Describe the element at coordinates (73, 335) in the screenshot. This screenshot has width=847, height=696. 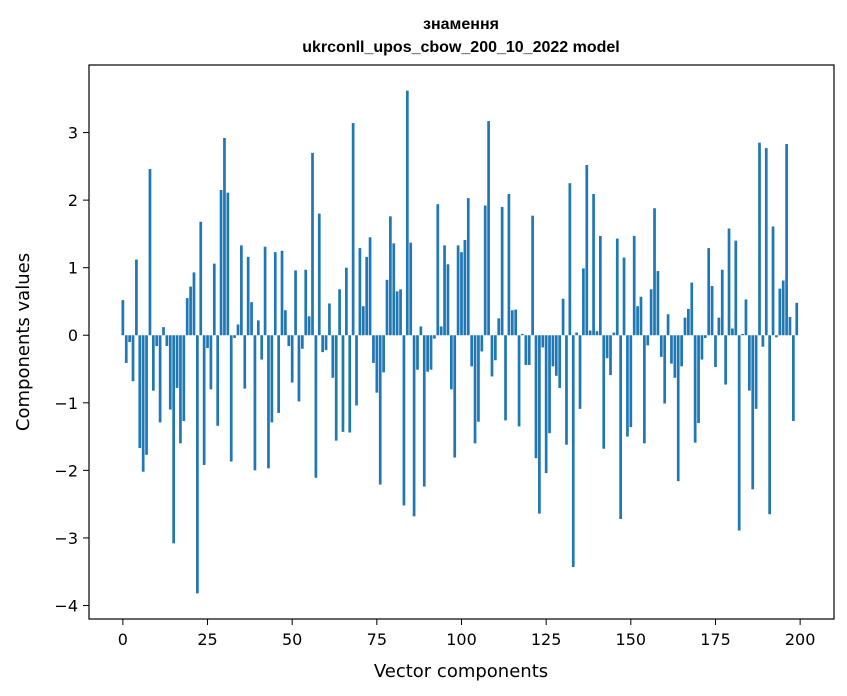
I see `y-tick-label: 0` at that location.